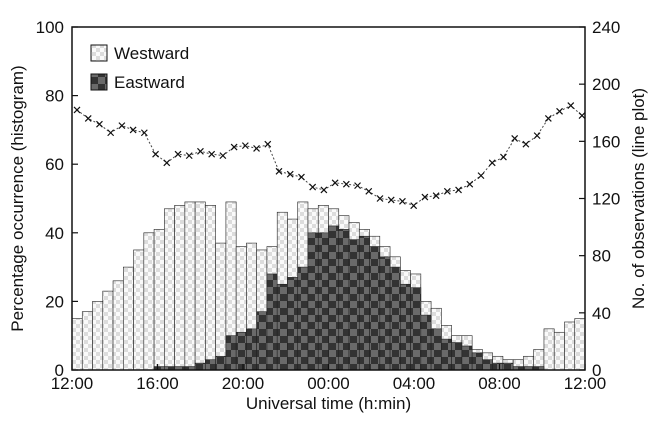  What do you see at coordinates (243, 383) in the screenshot?
I see `x-tick-label: 20:00` at bounding box center [243, 383].